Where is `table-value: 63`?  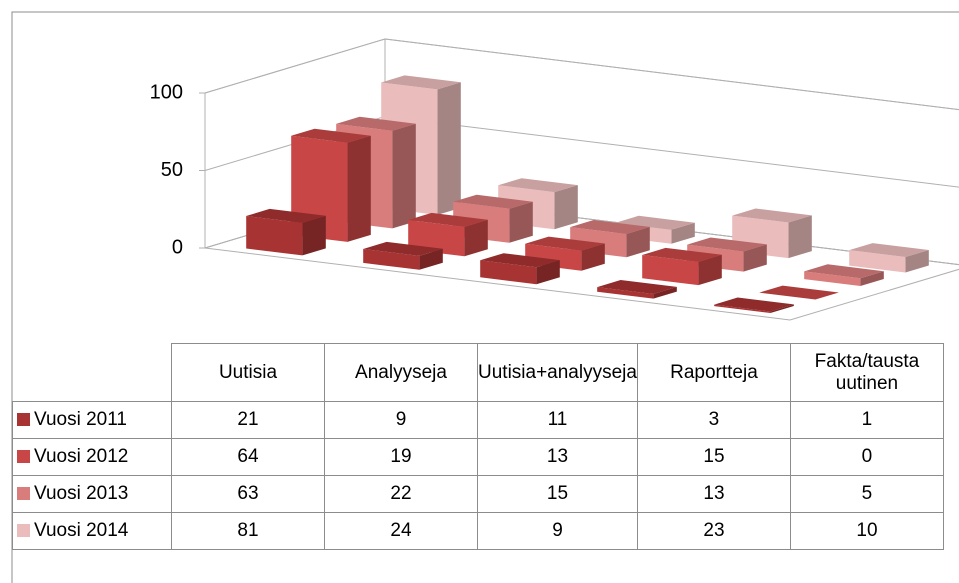
table-value: 63 is located at coordinates (248, 494).